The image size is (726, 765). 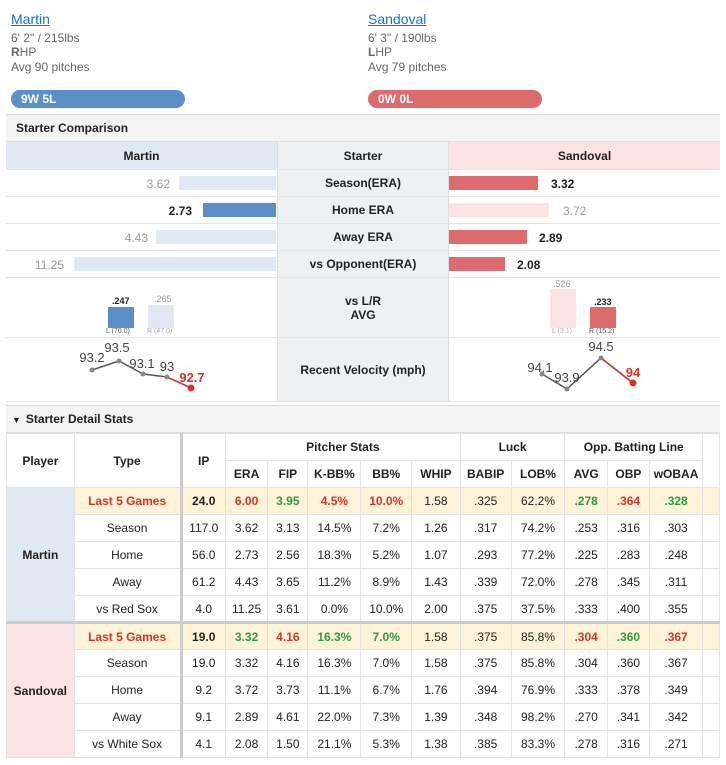 What do you see at coordinates (363, 183) in the screenshot?
I see `row-label: Season(ERA)` at bounding box center [363, 183].